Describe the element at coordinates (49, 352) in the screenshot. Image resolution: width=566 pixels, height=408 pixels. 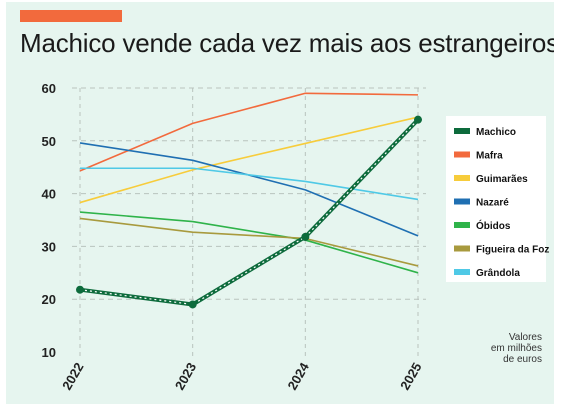
I see `y-tick-label-10: 10` at that location.